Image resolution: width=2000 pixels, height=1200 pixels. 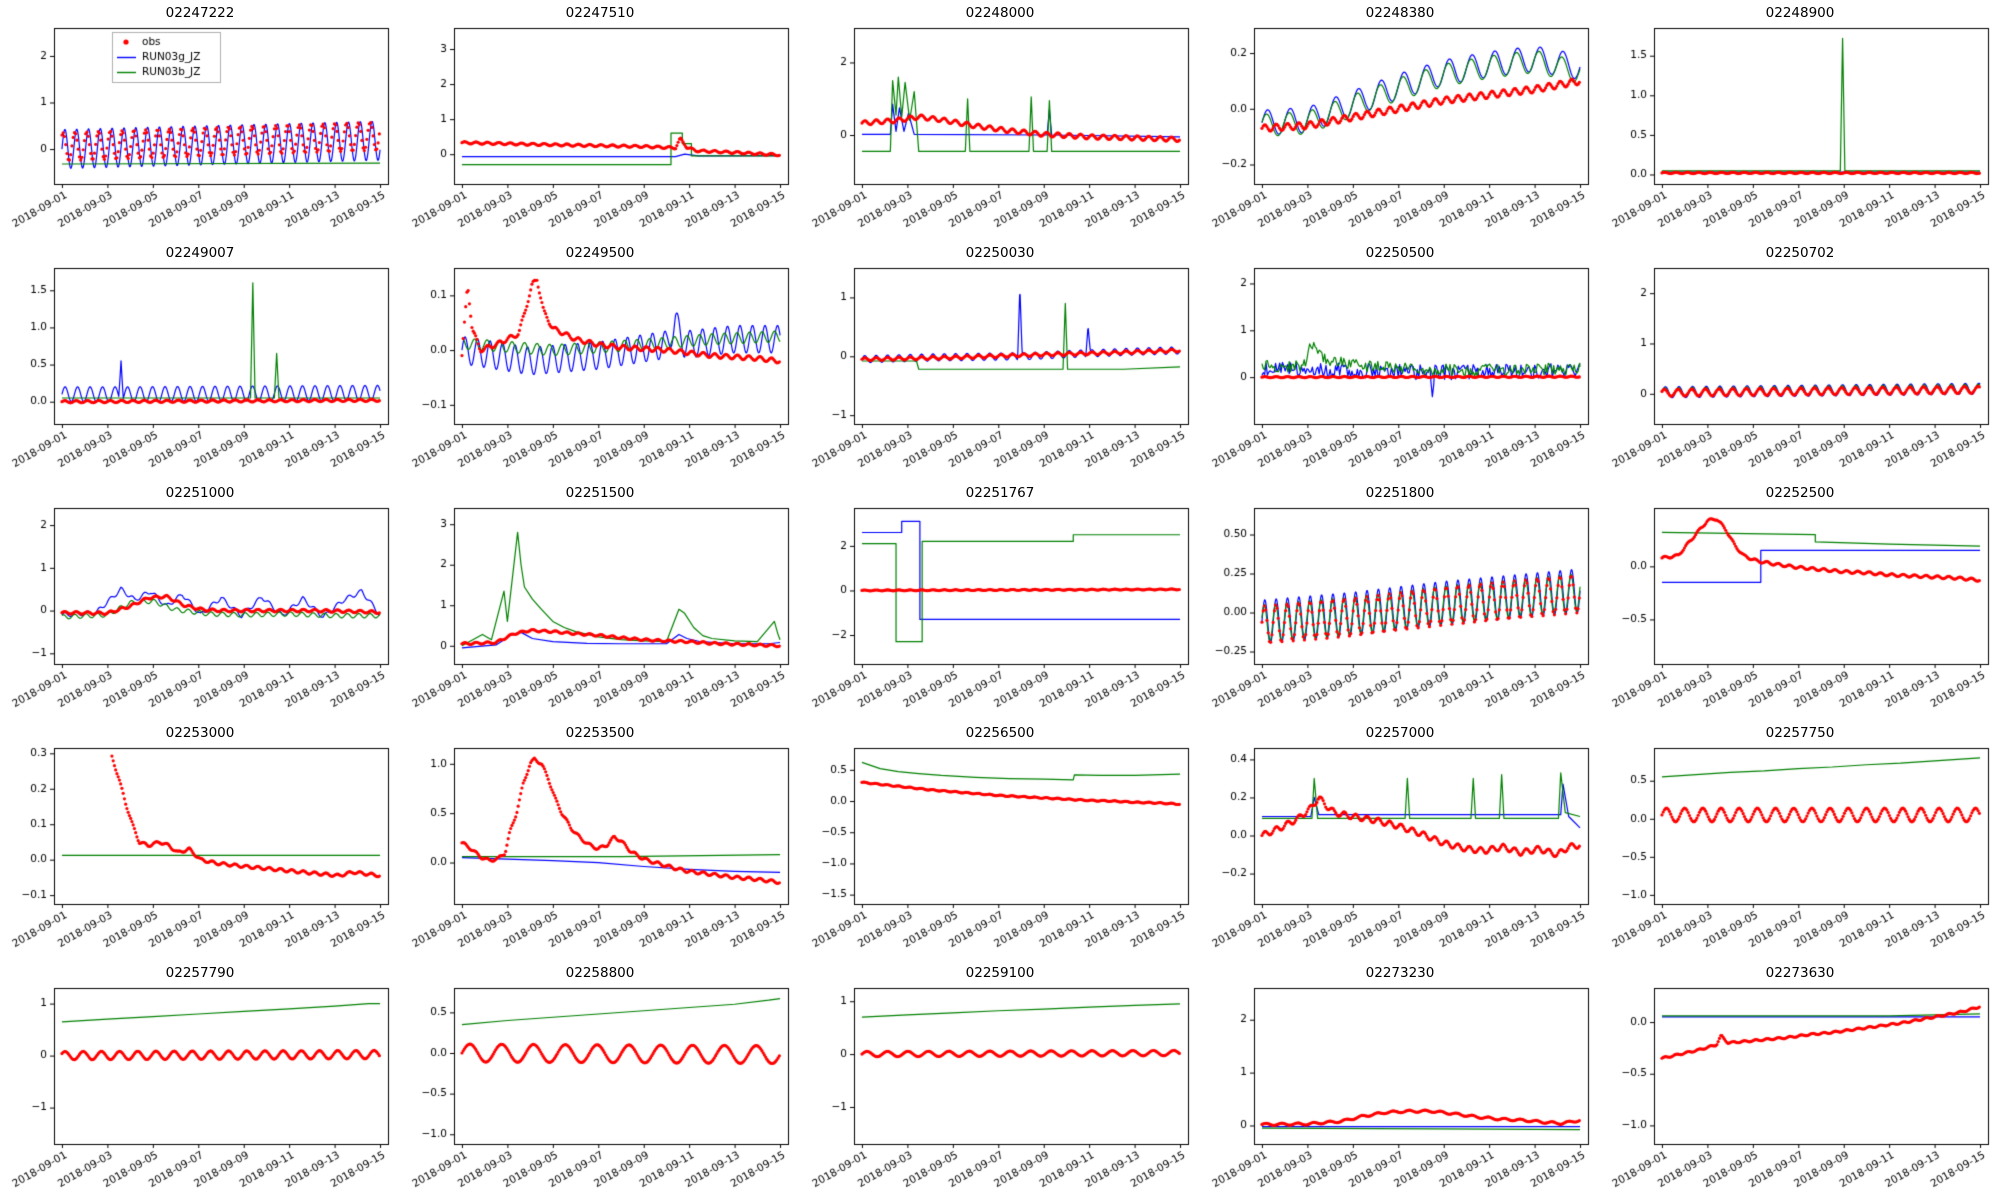 I want to click on subplot-02257790: 02257790, so click(x=200, y=1080).